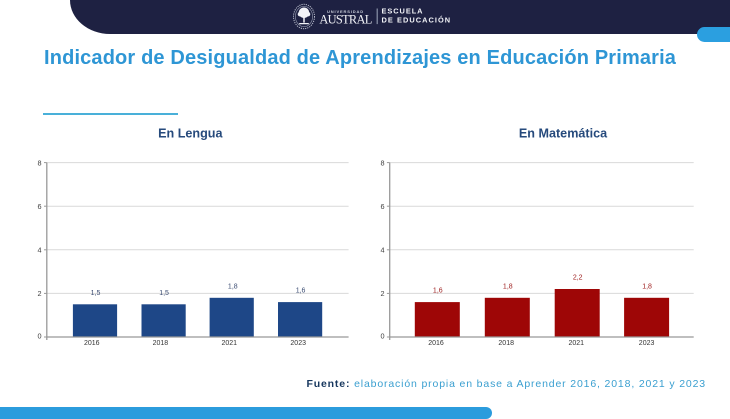  What do you see at coordinates (578, 278) in the screenshot?
I see `svg-text: 2,2` at bounding box center [578, 278].